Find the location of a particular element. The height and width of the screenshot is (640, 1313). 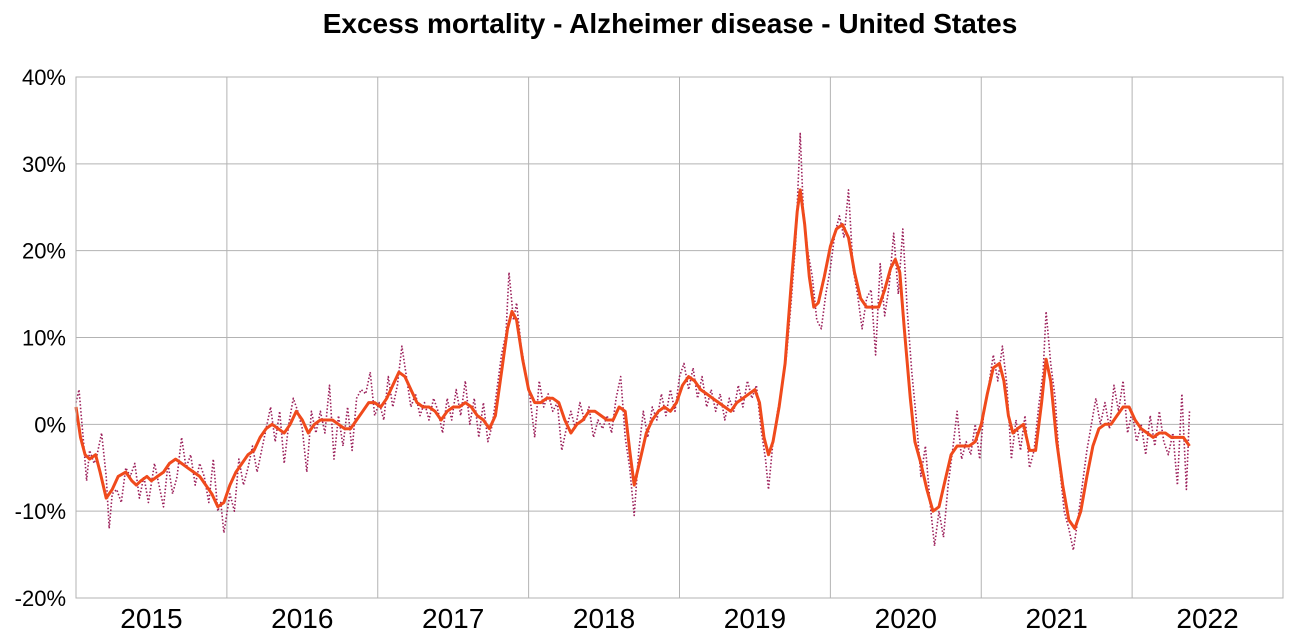

x-tick-label: 2015 is located at coordinates (151, 618).